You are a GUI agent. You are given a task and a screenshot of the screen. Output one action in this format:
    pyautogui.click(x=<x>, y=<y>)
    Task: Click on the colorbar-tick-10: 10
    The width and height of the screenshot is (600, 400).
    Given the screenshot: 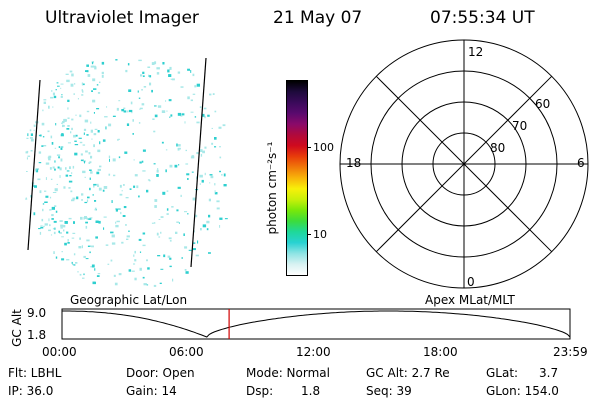 What is the action you would take?
    pyautogui.click(x=320, y=234)
    